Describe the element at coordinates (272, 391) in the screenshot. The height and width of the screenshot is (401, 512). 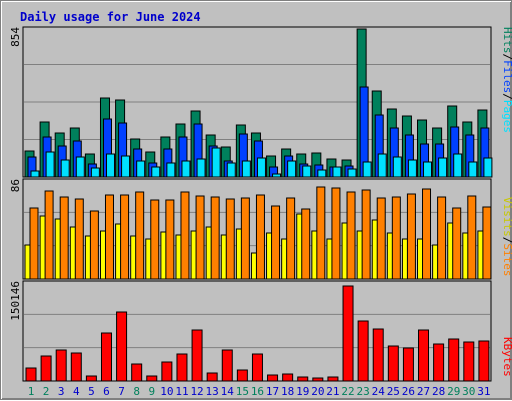
I see `day-label: 17` at that location.